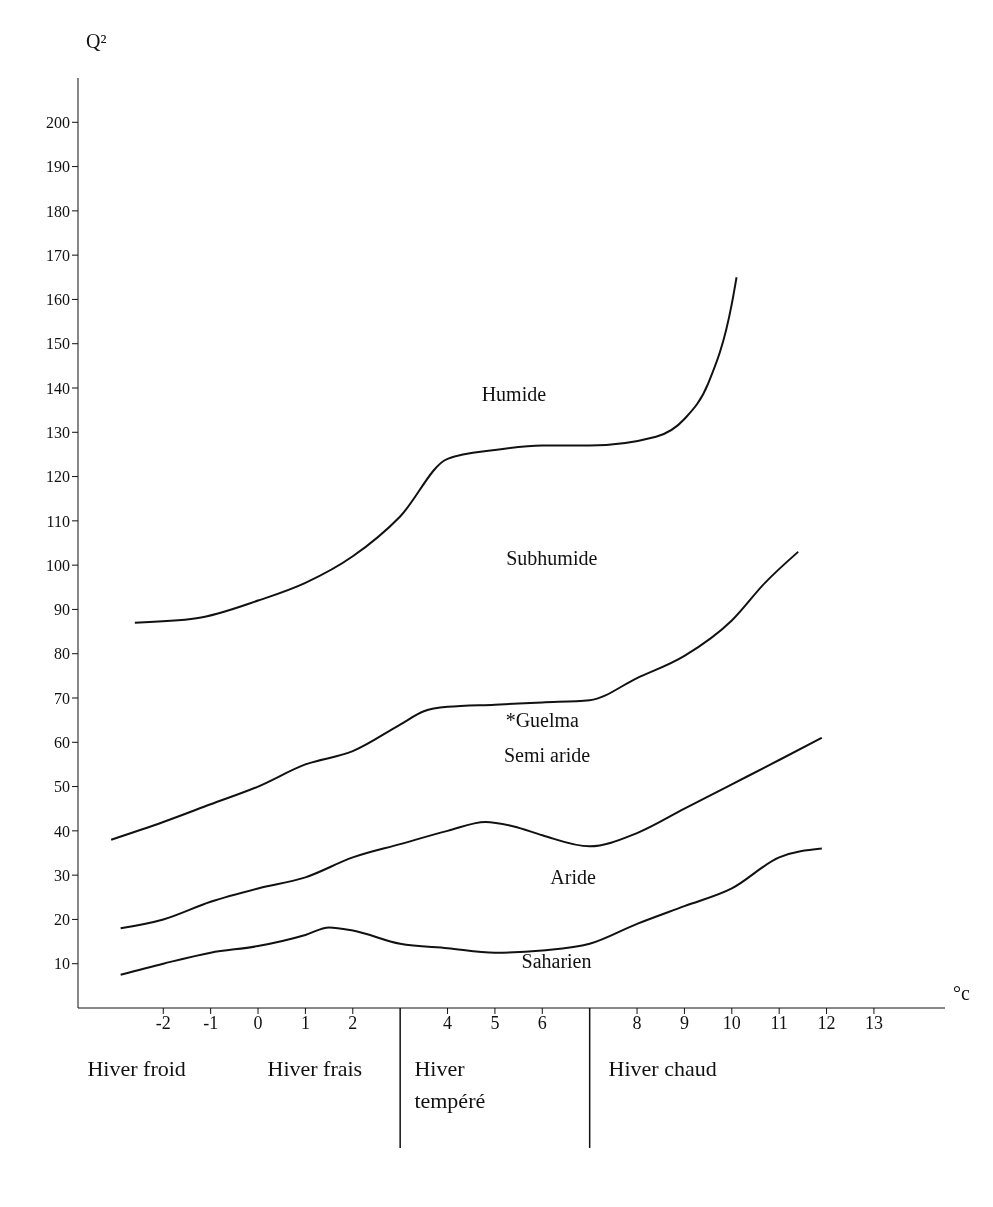  I want to click on y-tick-label: 150, so click(58, 344).